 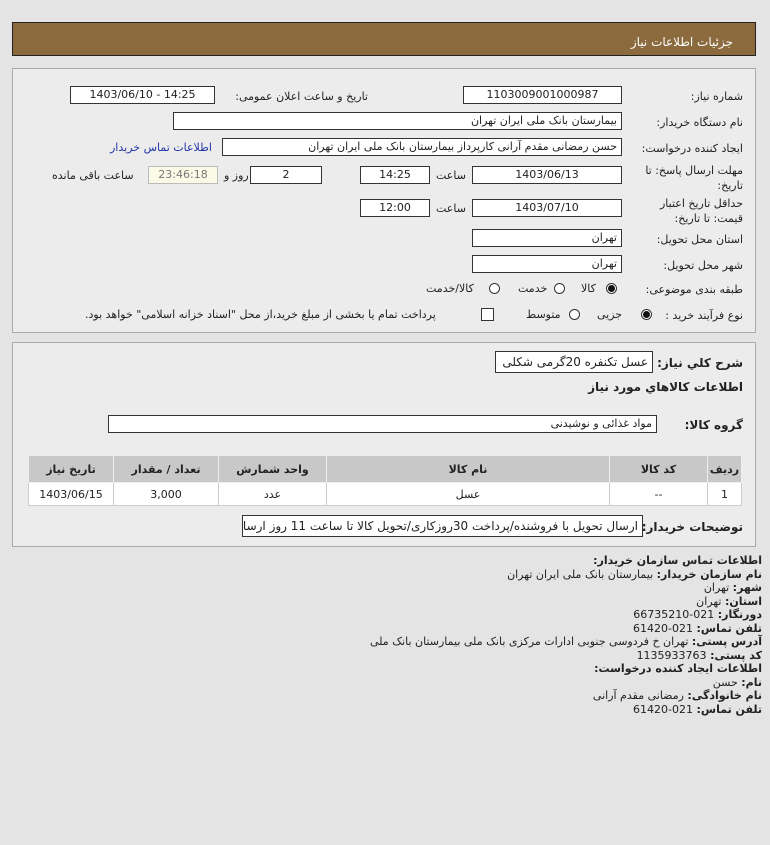 What do you see at coordinates (166, 469) in the screenshot?
I see `col-qty: تعداد / مقدار` at bounding box center [166, 469].